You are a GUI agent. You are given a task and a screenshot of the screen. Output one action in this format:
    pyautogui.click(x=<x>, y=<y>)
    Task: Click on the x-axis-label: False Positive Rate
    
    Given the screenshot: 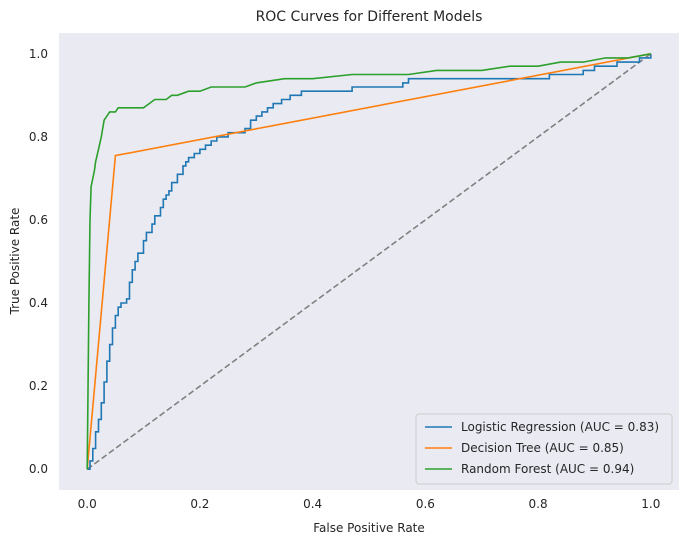 What is the action you would take?
    pyautogui.click(x=369, y=528)
    